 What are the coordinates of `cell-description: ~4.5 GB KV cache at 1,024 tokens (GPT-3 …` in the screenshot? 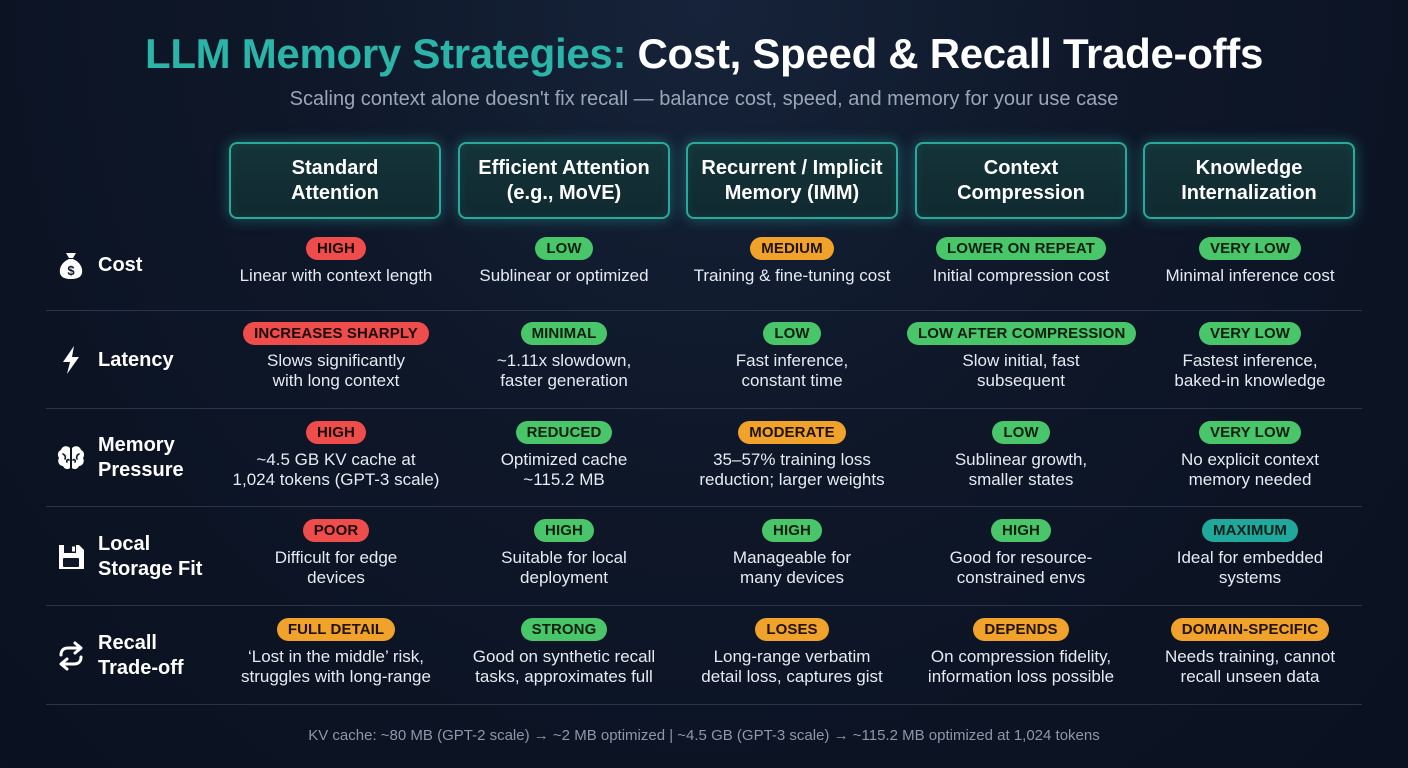 It's located at (336, 469).